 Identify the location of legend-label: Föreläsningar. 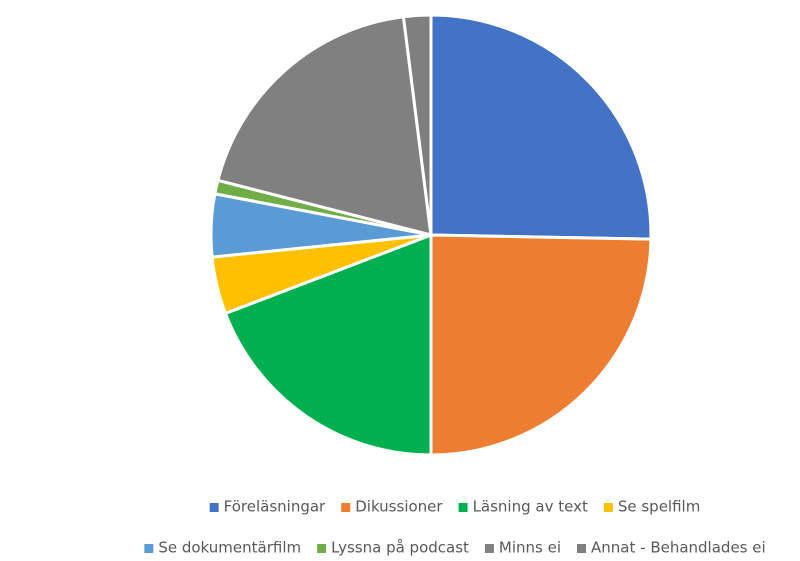
(275, 507).